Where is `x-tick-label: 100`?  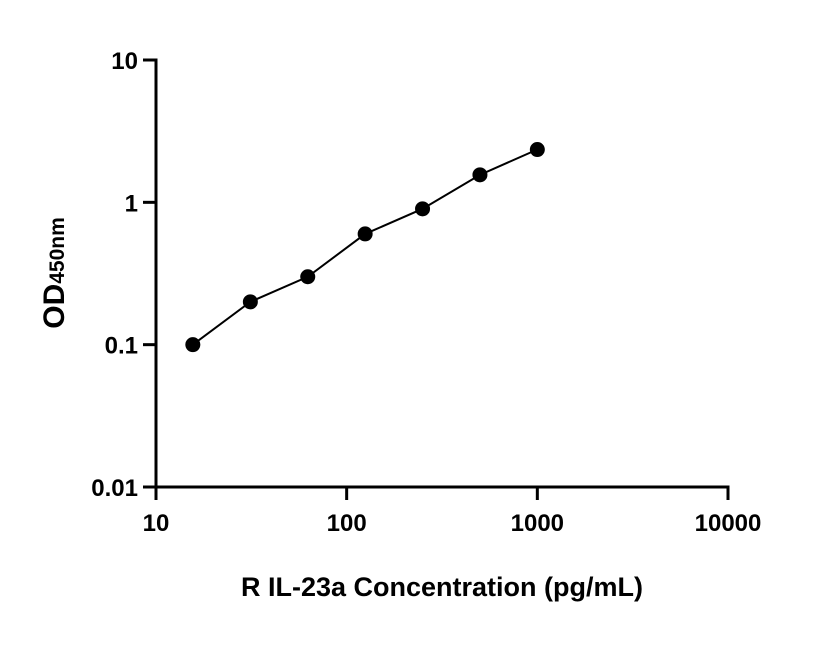
x-tick-label: 100 is located at coordinates (347, 523).